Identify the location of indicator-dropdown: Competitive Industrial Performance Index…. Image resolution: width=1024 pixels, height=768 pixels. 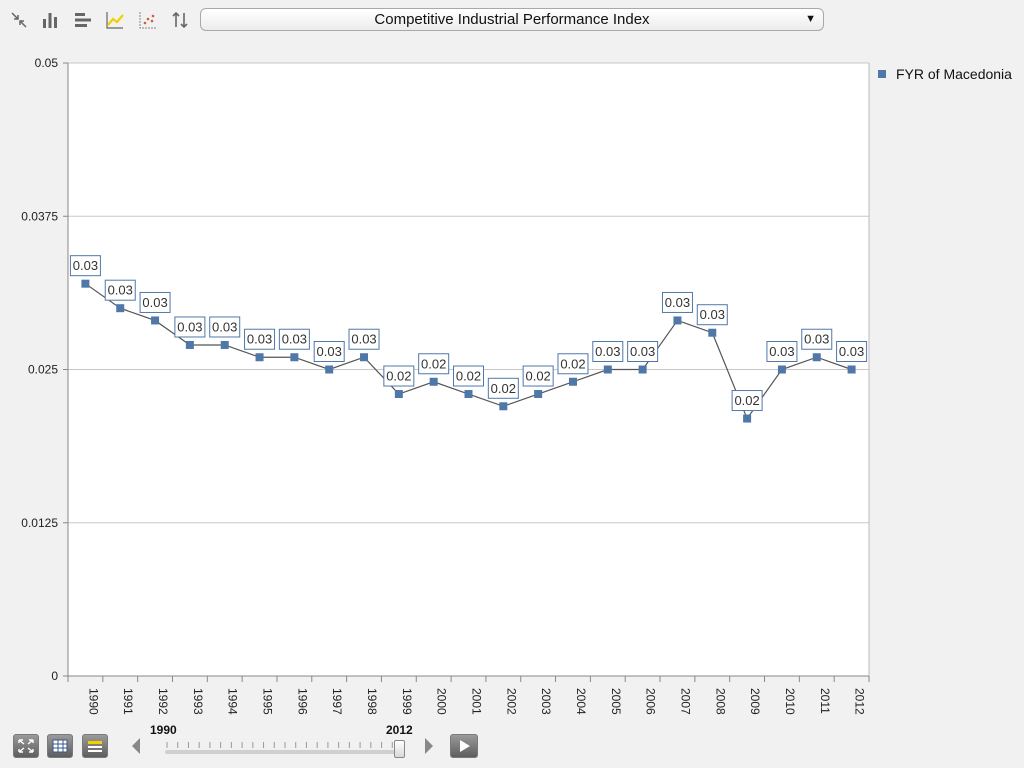
(512, 19).